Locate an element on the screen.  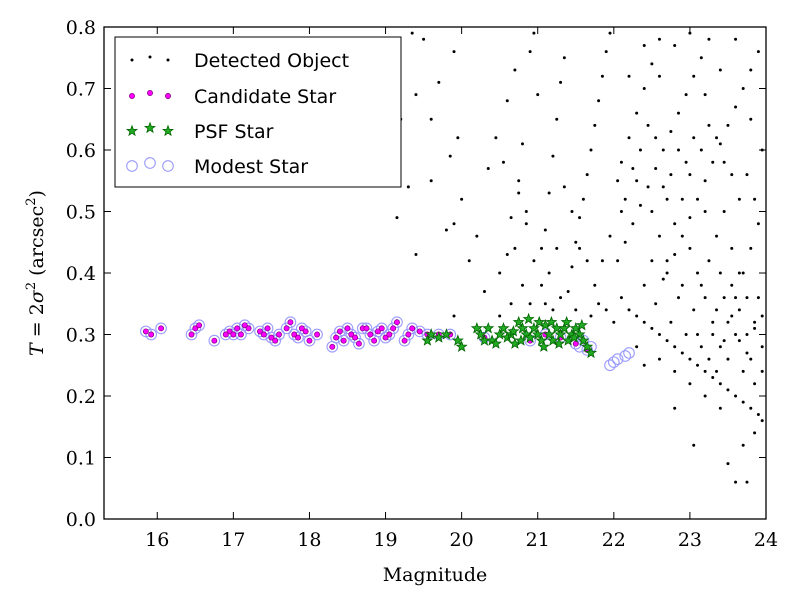
x-tick-label: 17 is located at coordinates (233, 540).